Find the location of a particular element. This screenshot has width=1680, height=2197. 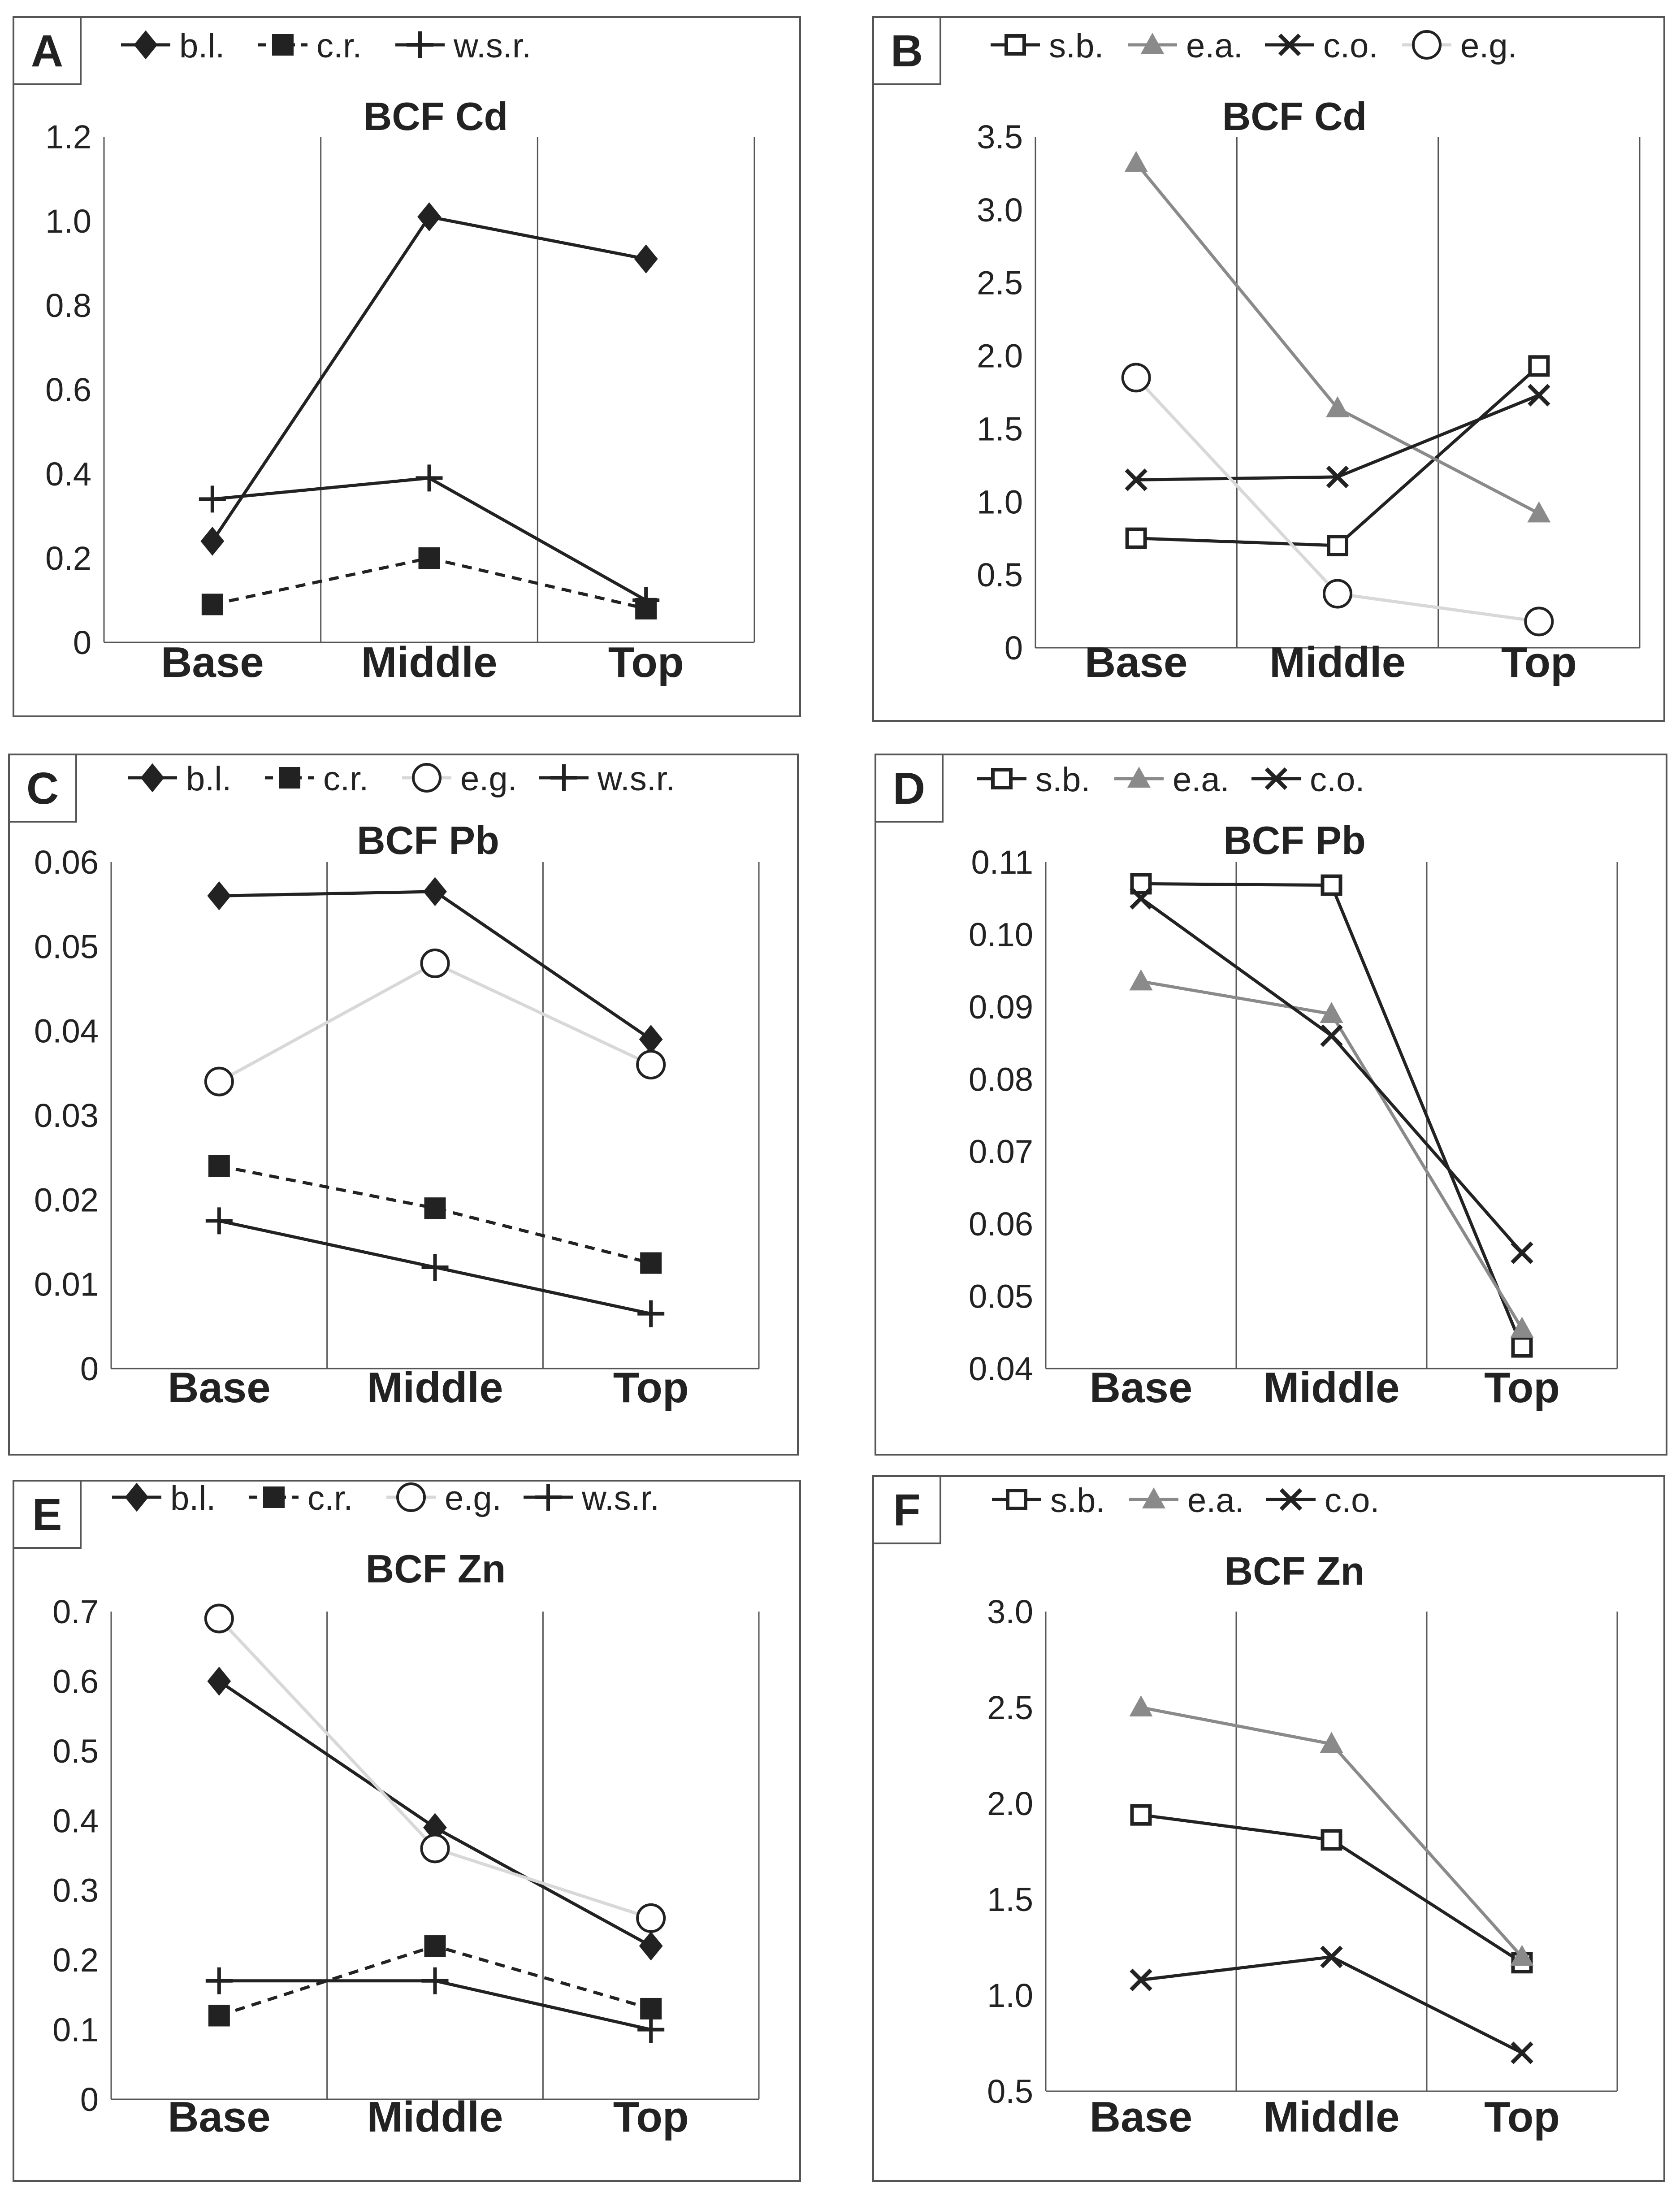

panel-b-series-sb is located at coordinates (1337, 455).